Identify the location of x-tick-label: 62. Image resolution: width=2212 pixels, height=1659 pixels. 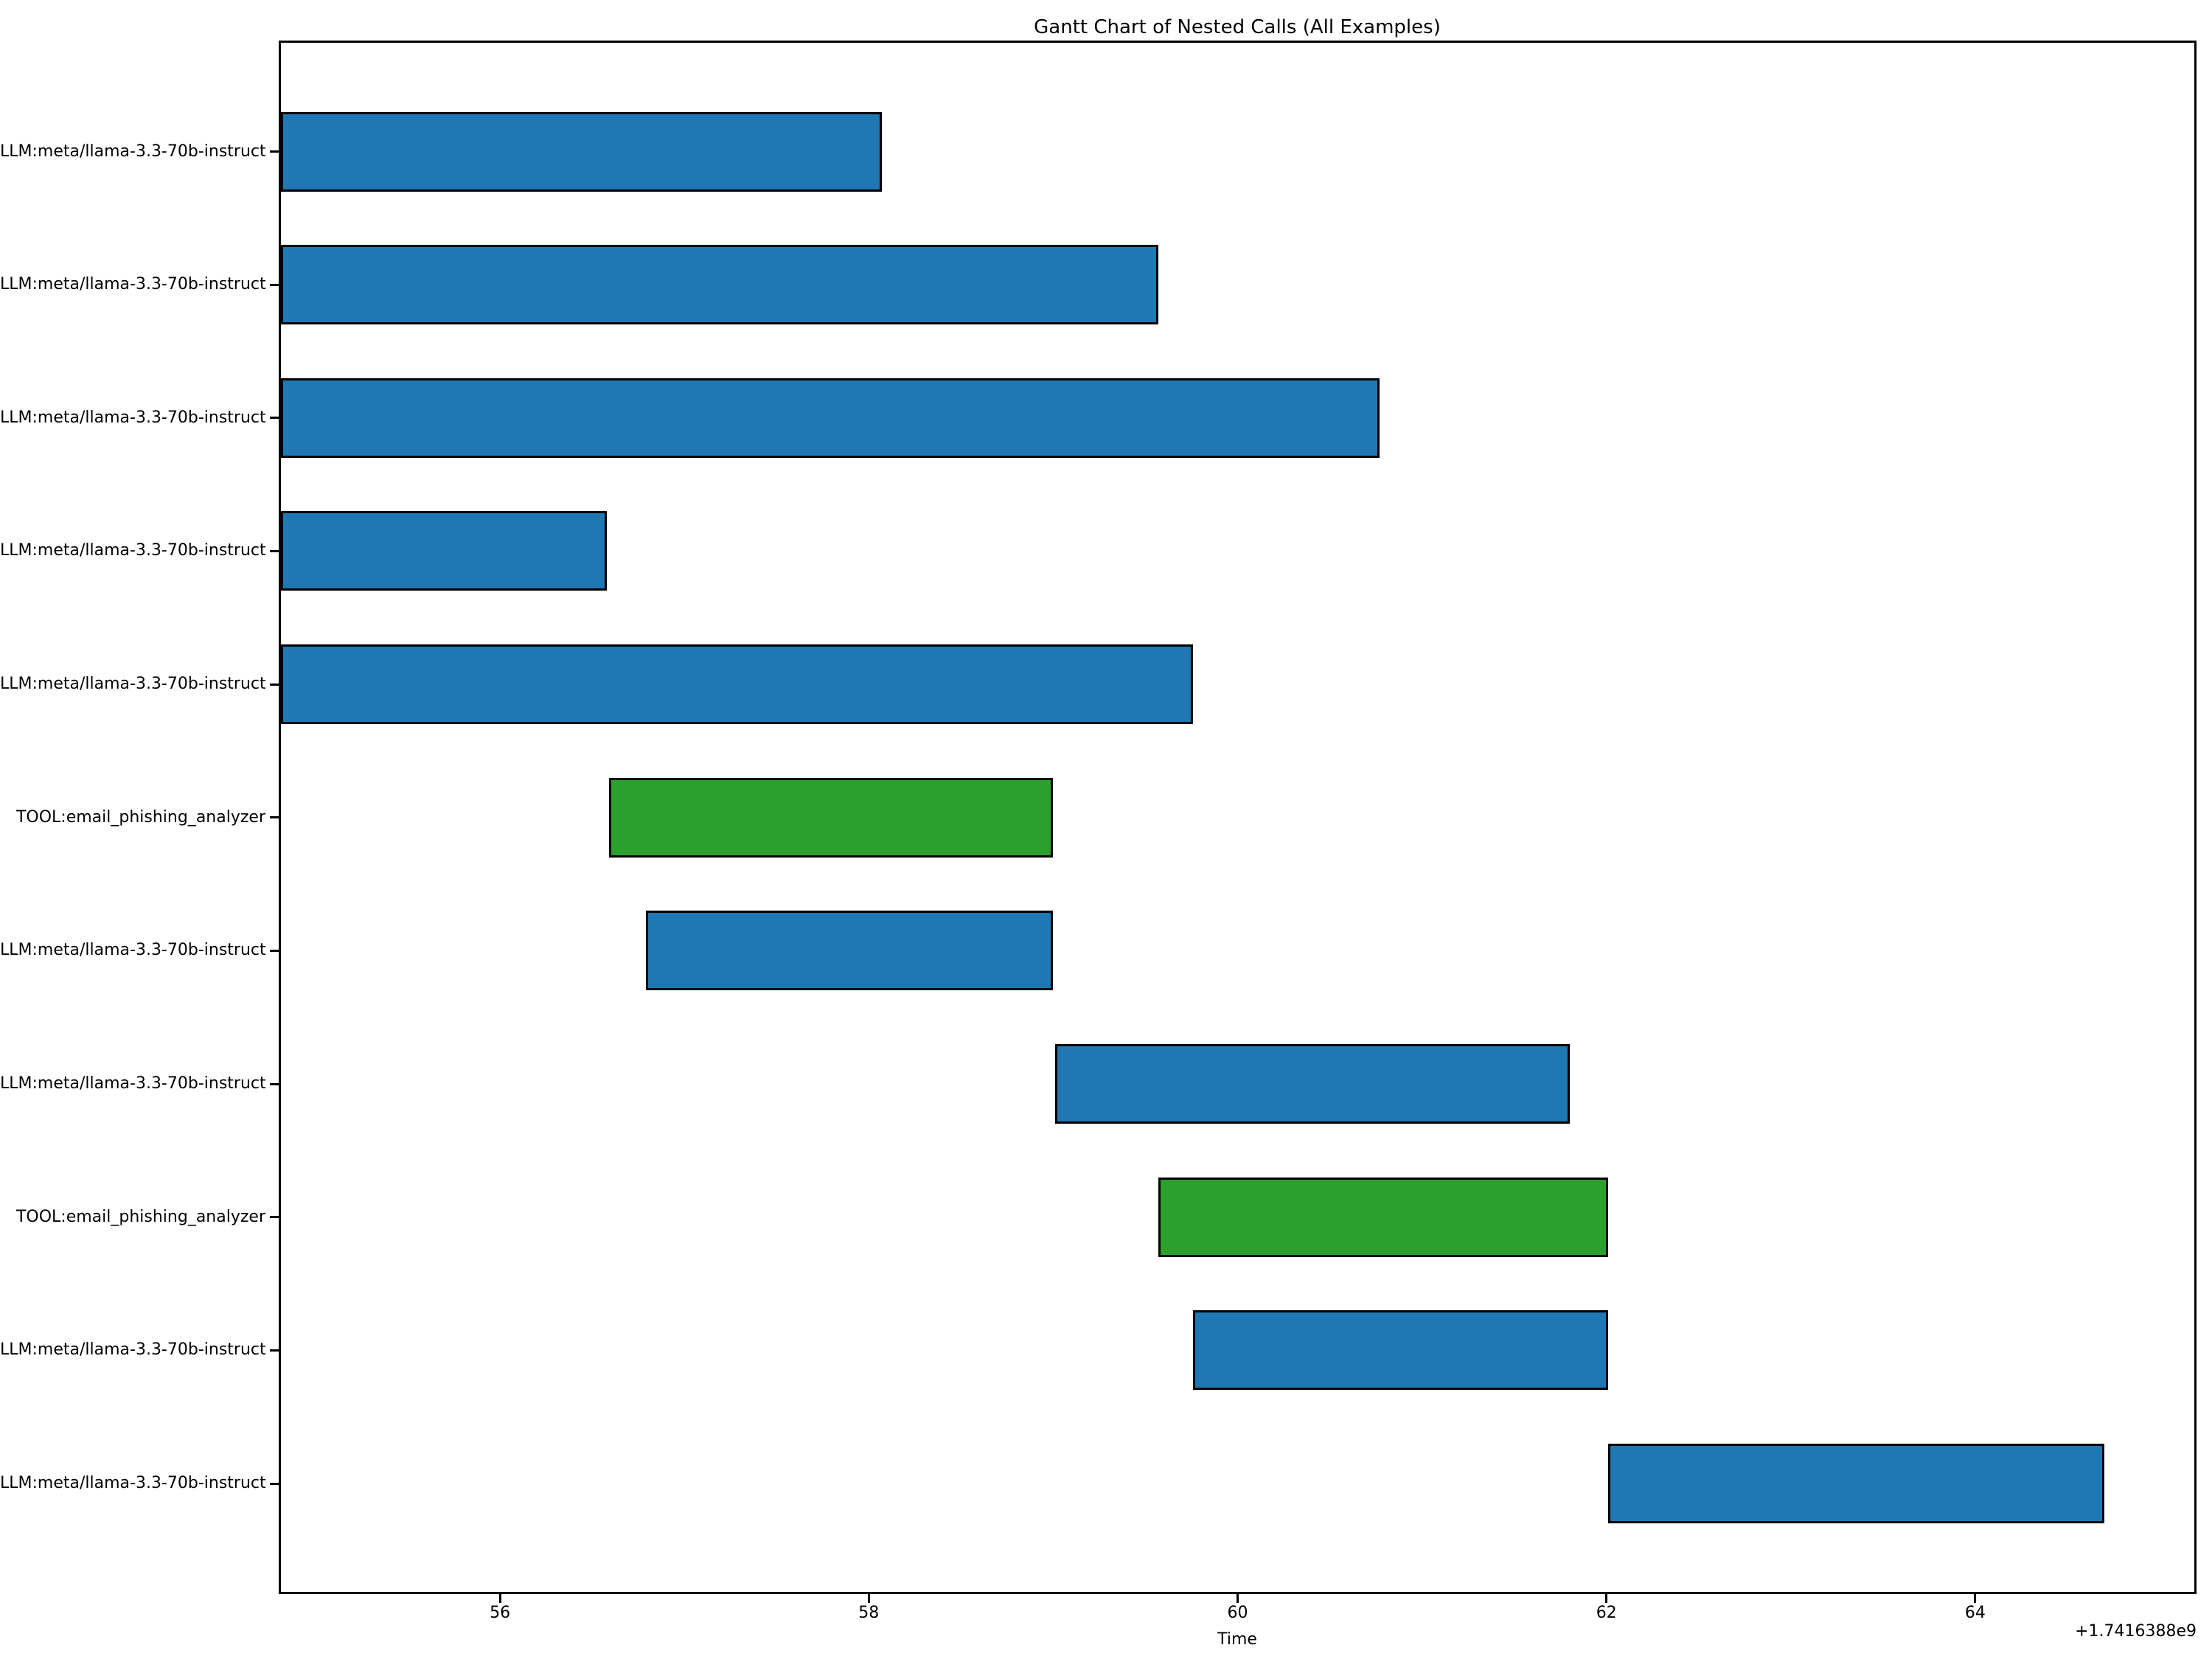
(1606, 1613).